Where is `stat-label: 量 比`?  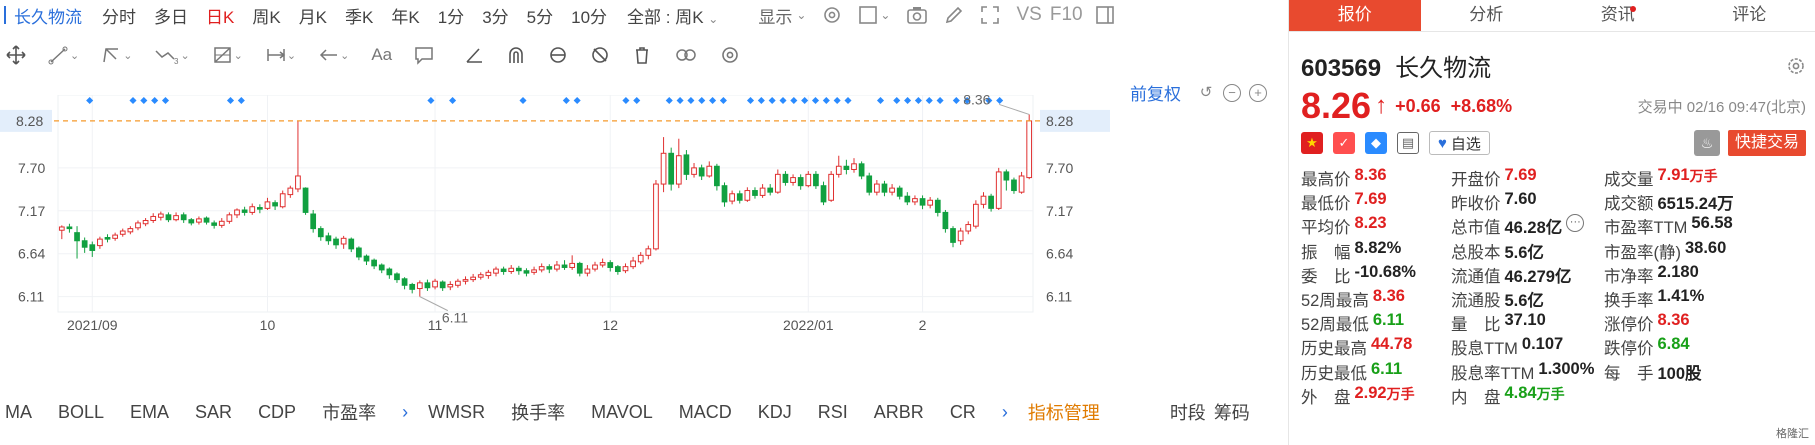
stat-label: 量 比 is located at coordinates (1476, 325).